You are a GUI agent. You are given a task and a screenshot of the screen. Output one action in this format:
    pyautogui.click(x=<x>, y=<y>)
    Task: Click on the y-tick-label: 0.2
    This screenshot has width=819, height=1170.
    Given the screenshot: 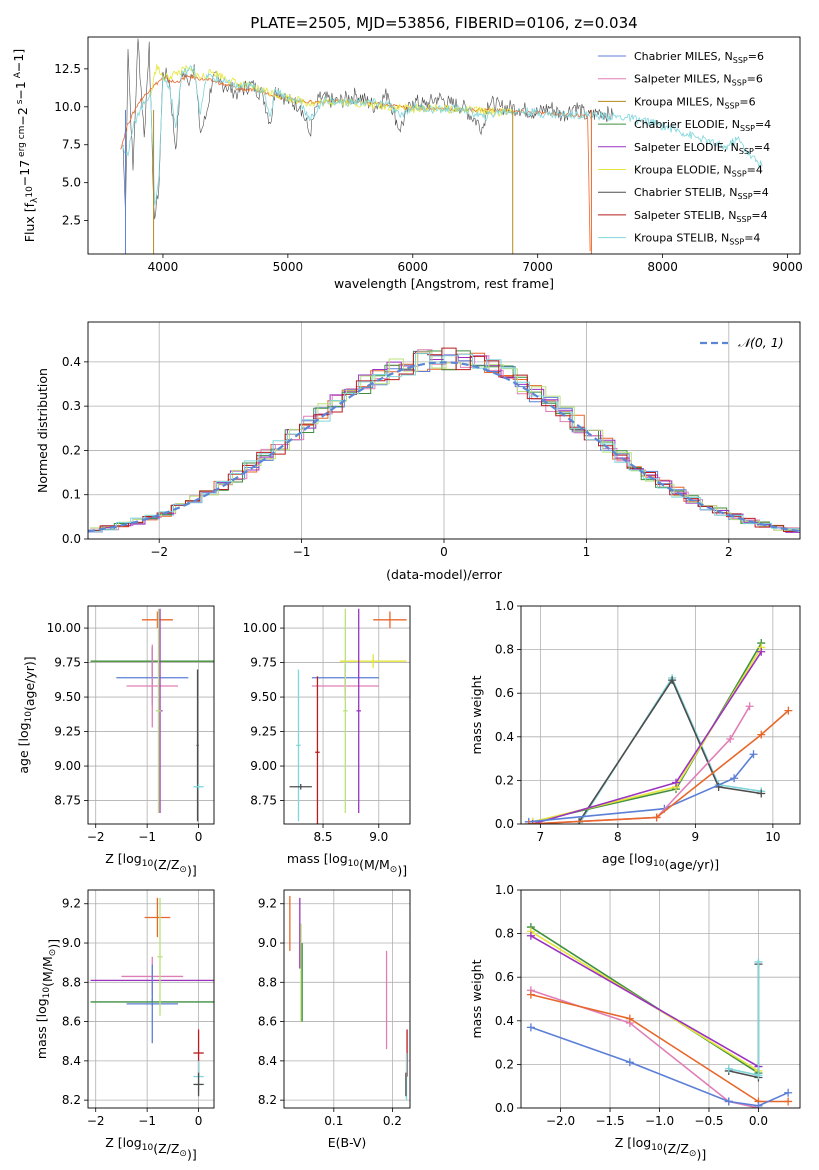 What is the action you would take?
    pyautogui.click(x=504, y=780)
    